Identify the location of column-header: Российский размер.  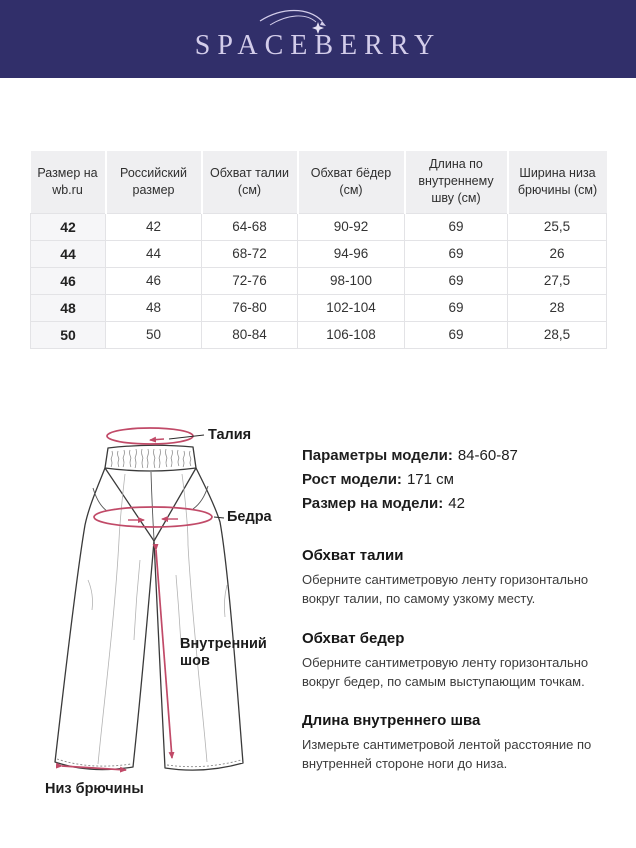
(153, 182).